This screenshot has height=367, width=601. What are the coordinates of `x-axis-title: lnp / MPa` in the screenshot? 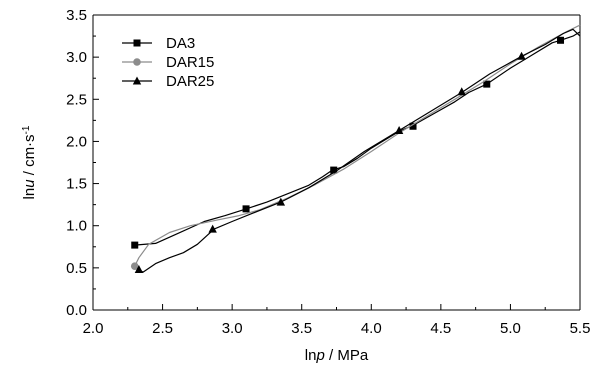 It's located at (337, 355).